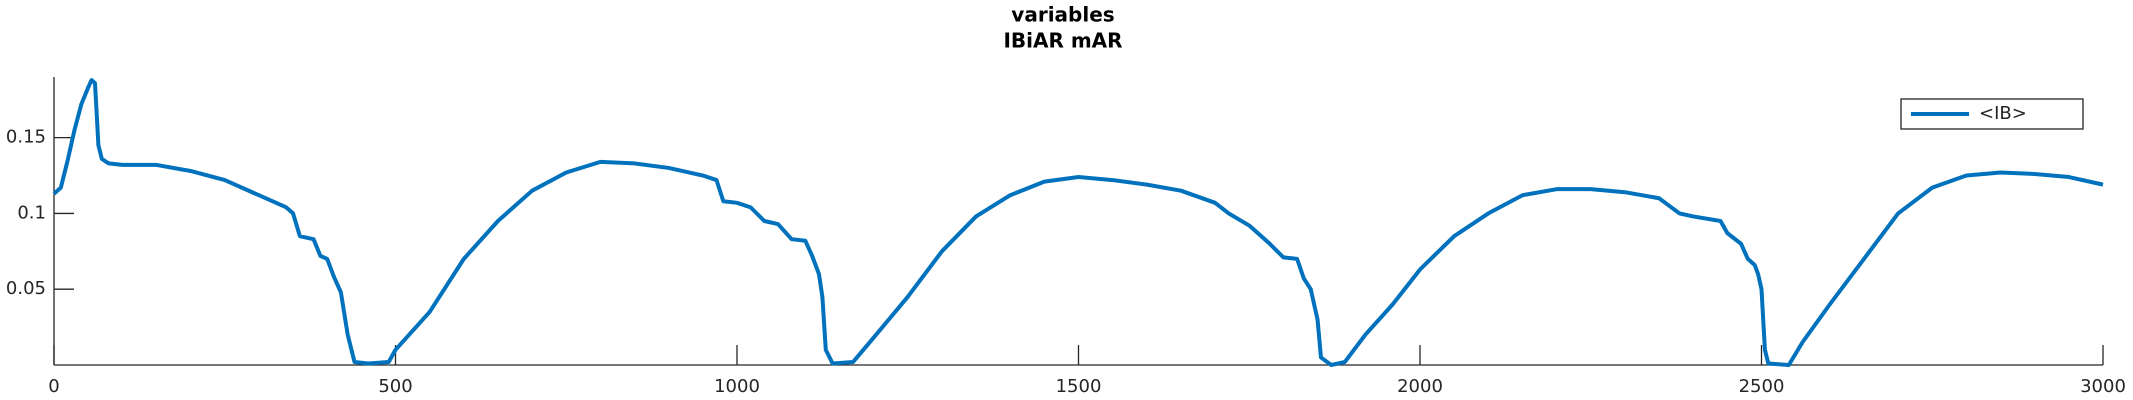 The width and height of the screenshot is (2133, 400). I want to click on x-tick-label: 0, so click(53, 386).